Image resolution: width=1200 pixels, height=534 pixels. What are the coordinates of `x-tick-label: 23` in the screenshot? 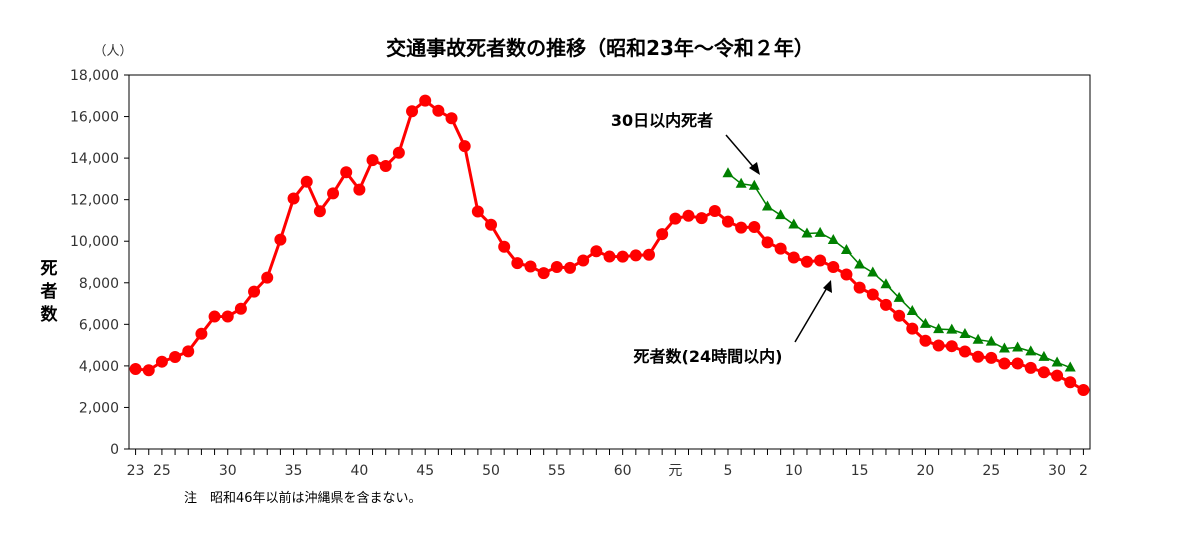 It's located at (136, 471).